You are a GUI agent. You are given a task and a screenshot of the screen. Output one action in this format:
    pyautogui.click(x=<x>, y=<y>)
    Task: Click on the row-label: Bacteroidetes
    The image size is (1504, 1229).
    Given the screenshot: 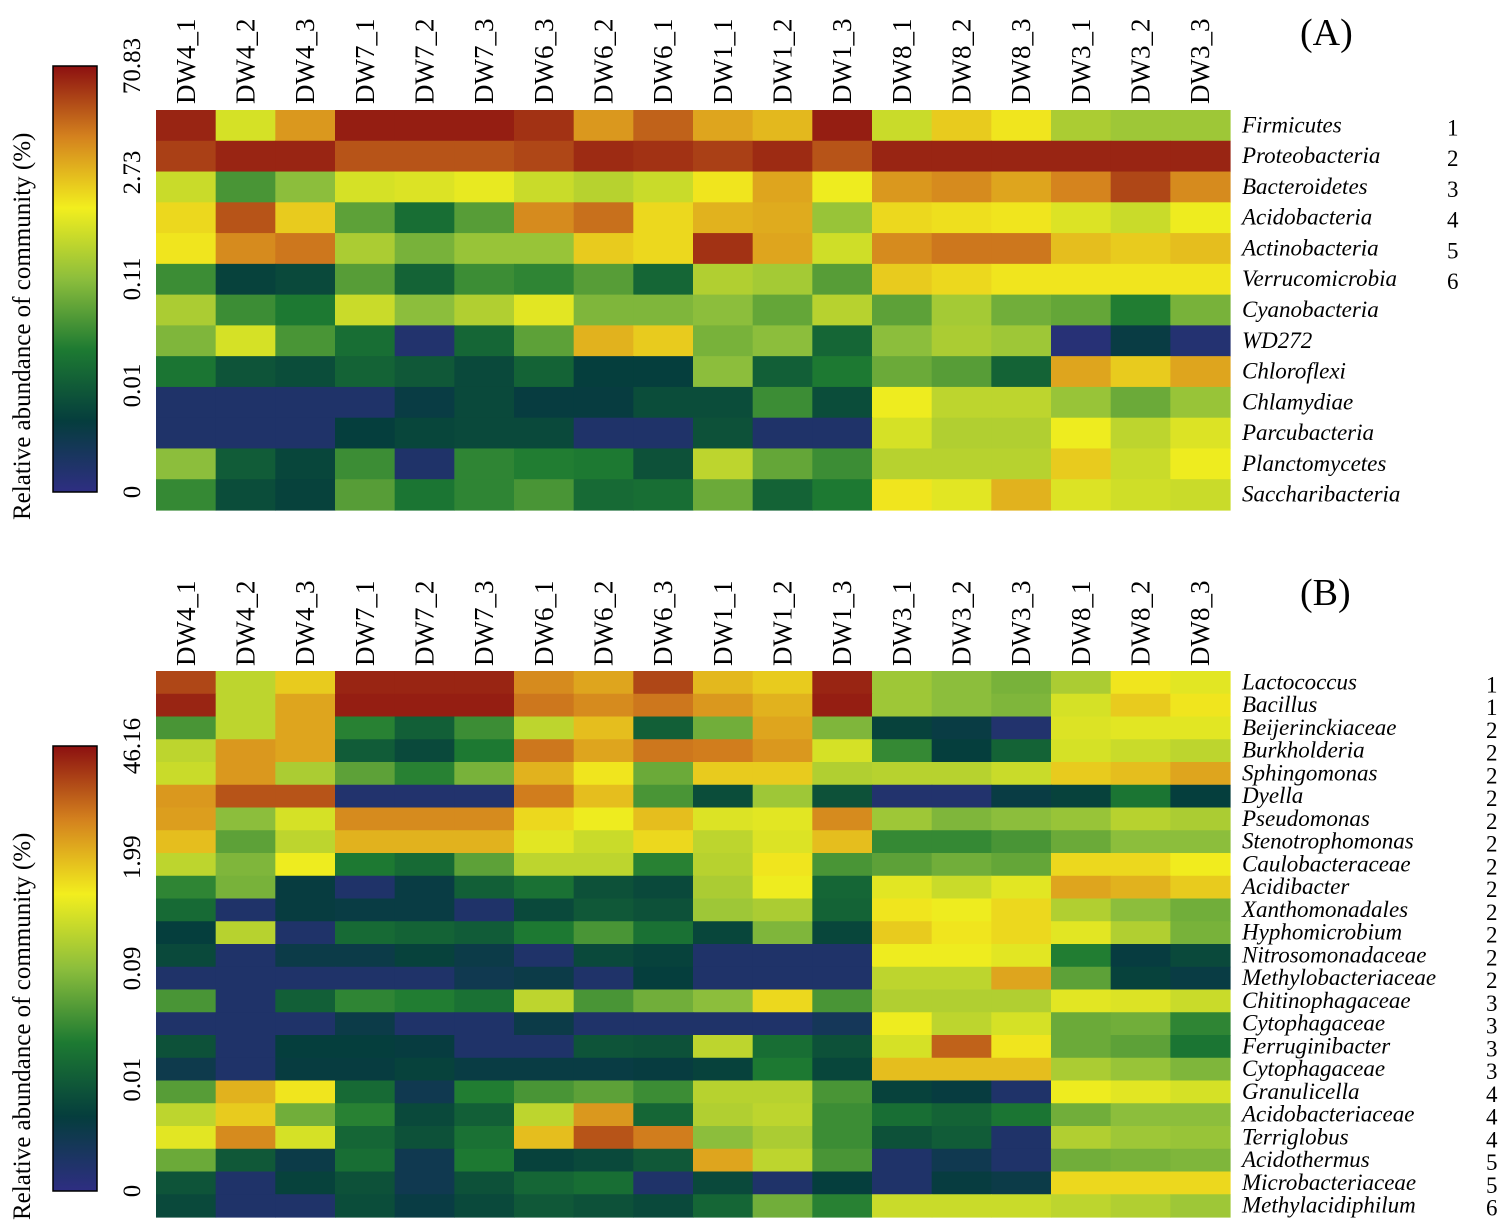 What is the action you would take?
    pyautogui.click(x=1305, y=186)
    